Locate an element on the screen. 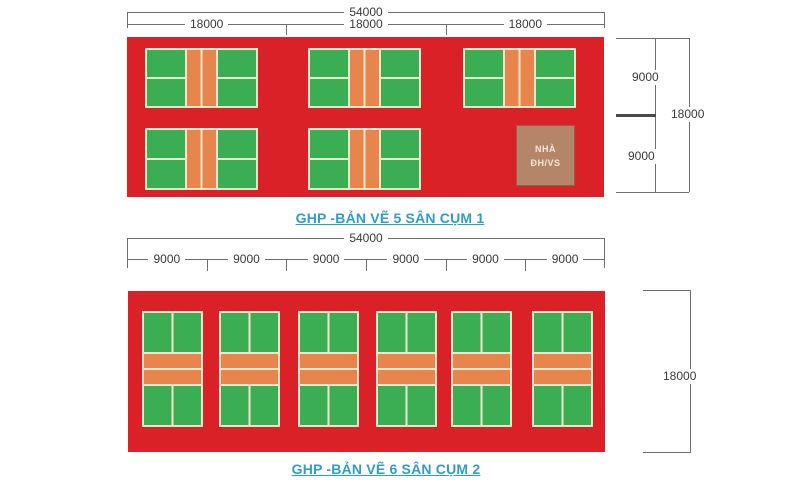 The image size is (800, 500). cluster-1-right-dim-total-label: 18000 is located at coordinates (688, 114).